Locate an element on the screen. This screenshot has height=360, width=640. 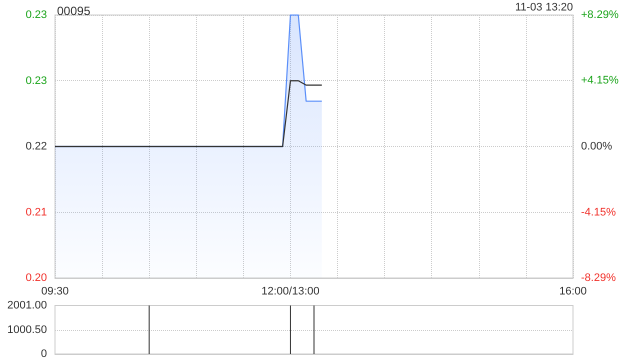
y2-tick-label: -4.15% is located at coordinates (598, 212).